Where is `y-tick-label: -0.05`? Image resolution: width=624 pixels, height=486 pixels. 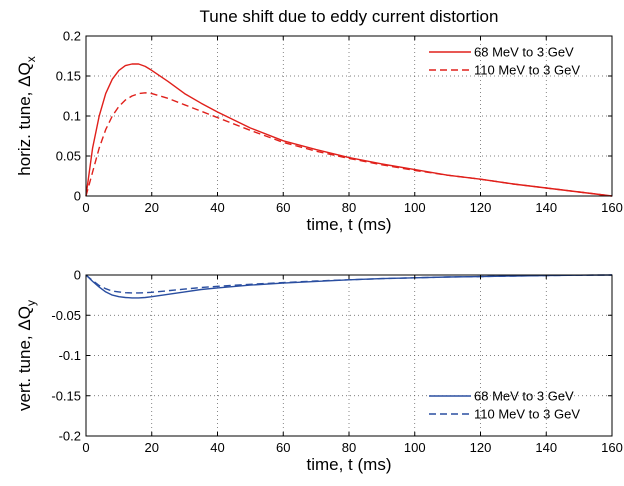
y-tick-label: -0.05 is located at coordinates (66, 315).